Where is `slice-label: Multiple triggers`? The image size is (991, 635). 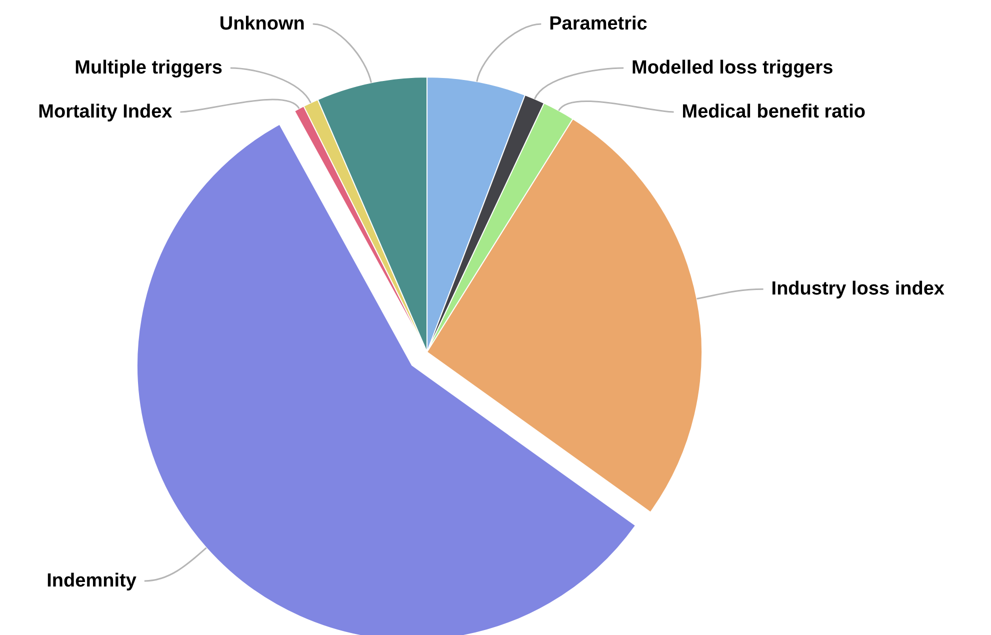 slice-label: Multiple triggers is located at coordinates (148, 68).